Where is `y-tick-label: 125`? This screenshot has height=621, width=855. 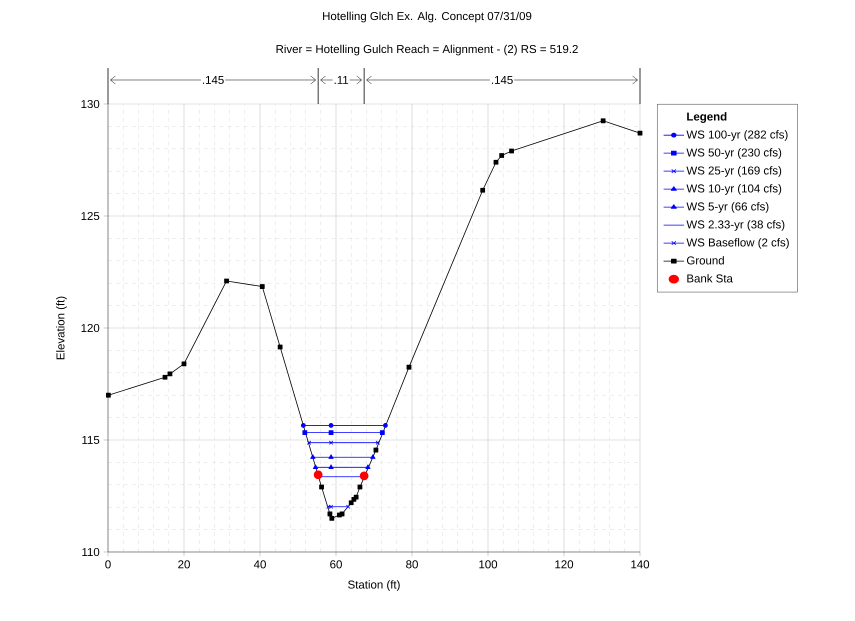
y-tick-label: 125 is located at coordinates (90, 216).